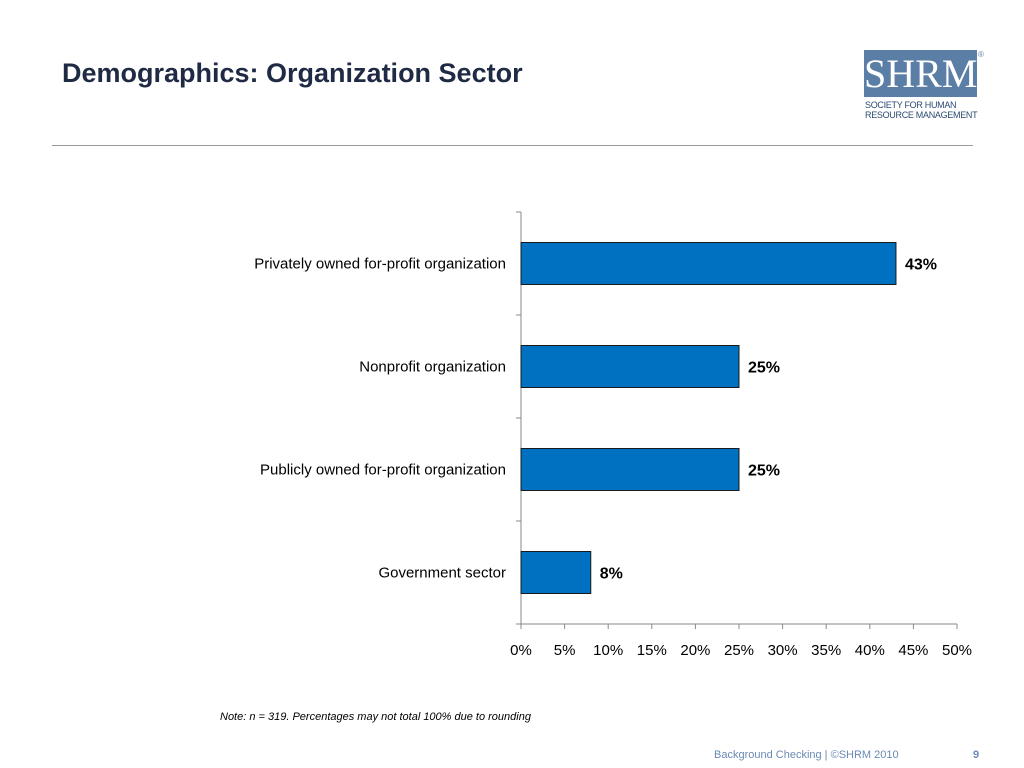 The width and height of the screenshot is (1024, 768). What do you see at coordinates (695, 650) in the screenshot?
I see `x-tick-label: 20%` at bounding box center [695, 650].